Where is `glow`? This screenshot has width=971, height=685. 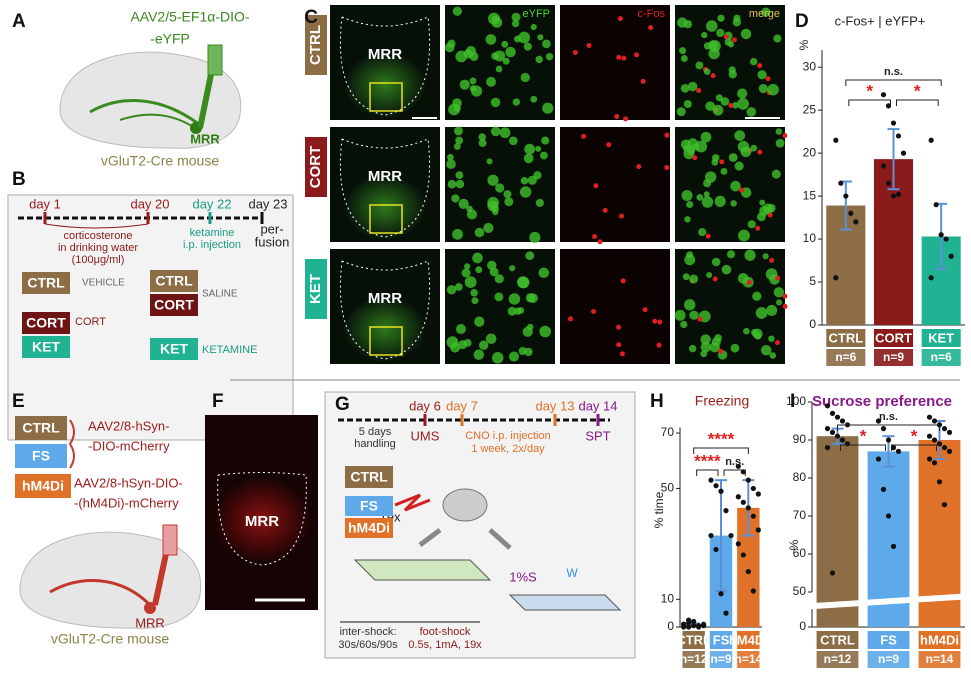
glow is located at coordinates (385, 329).